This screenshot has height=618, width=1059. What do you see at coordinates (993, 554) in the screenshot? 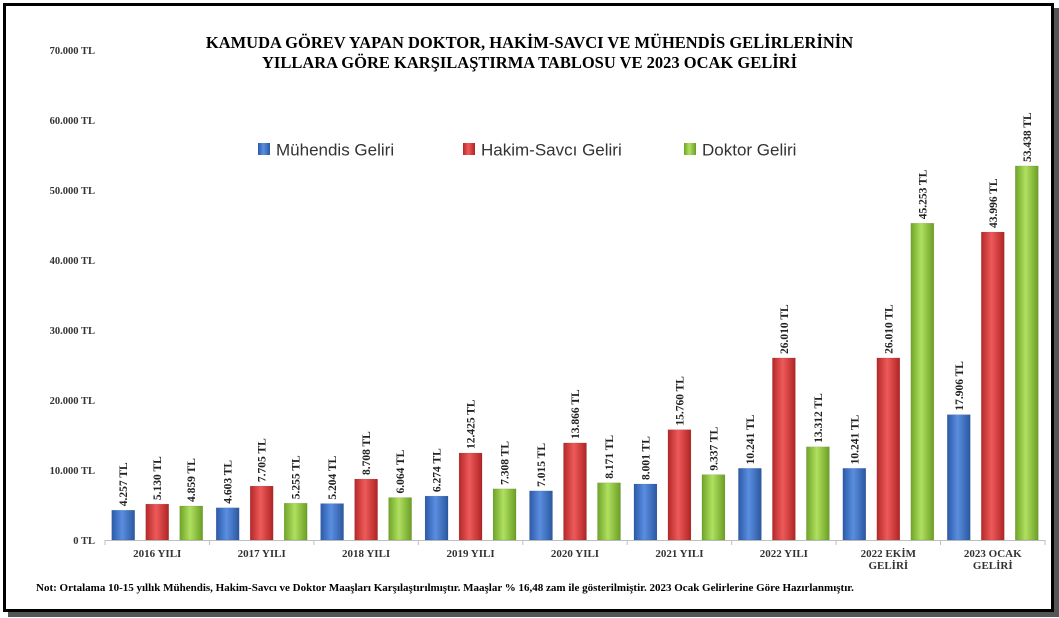
I see `x-tick-label: 2023 OCAK` at bounding box center [993, 554].